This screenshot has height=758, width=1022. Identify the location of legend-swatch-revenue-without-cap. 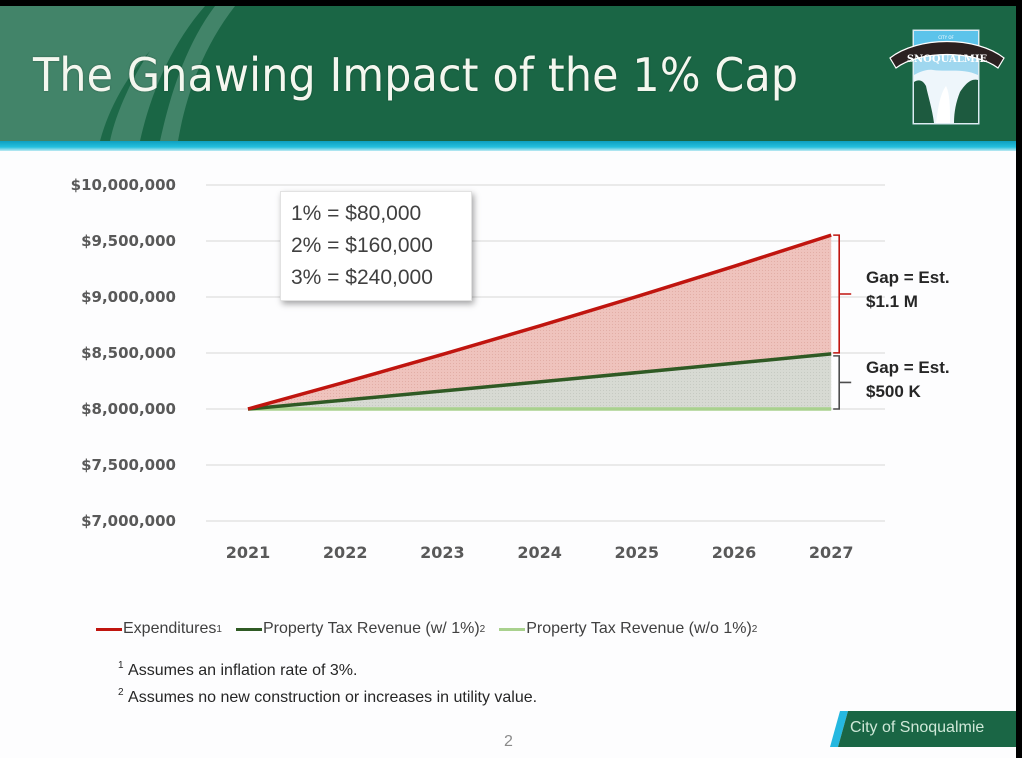
(512, 629).